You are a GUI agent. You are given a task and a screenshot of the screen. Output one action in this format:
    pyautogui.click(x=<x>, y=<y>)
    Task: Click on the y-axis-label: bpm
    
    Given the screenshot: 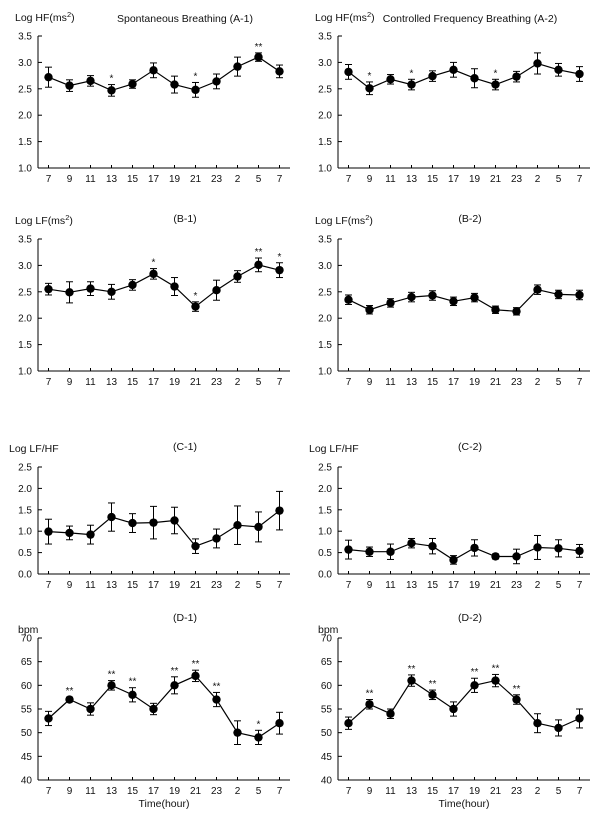 What is the action you would take?
    pyautogui.click(x=328, y=630)
    